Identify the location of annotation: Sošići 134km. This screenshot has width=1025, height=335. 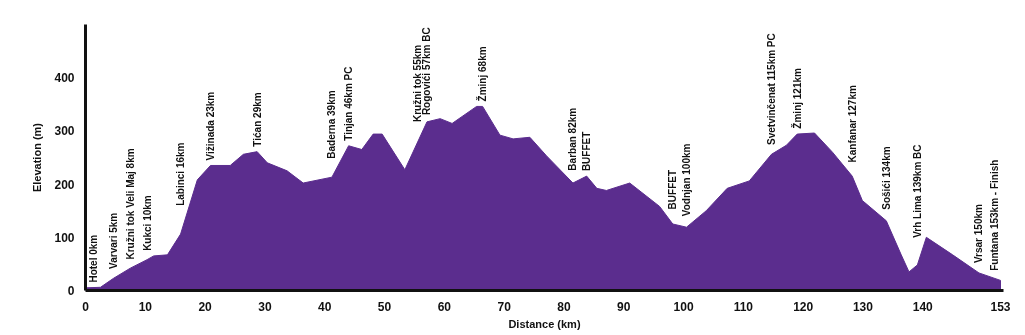
(886, 178).